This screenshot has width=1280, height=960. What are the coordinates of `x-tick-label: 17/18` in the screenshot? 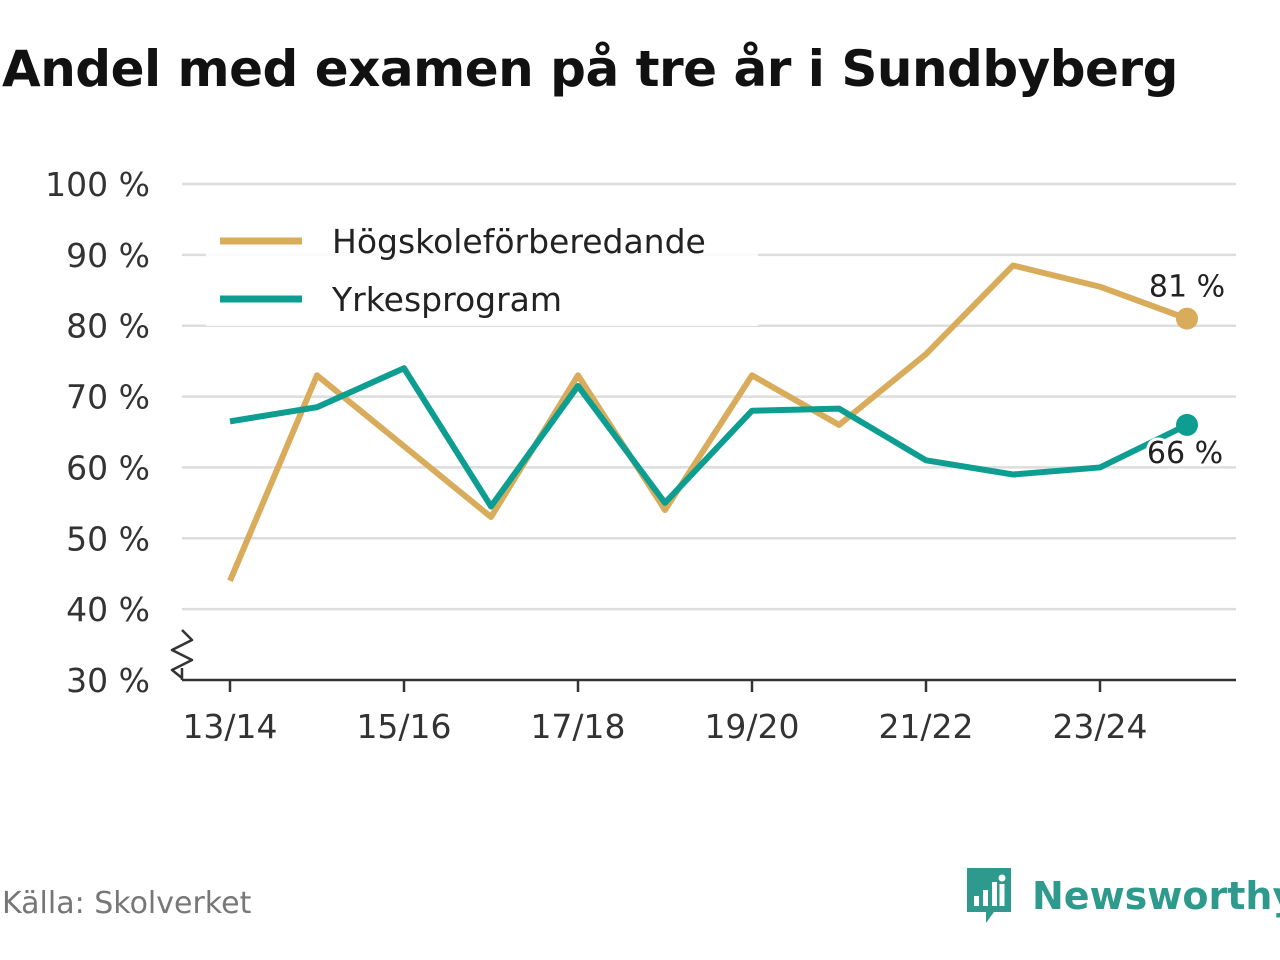 It's located at (577, 726).